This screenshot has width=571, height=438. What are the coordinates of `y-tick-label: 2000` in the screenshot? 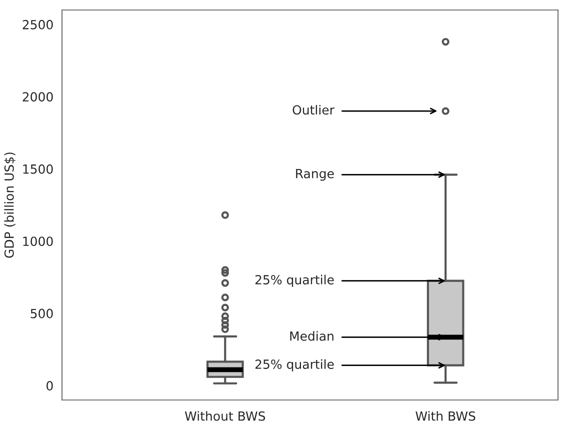 It's located at (37, 97).